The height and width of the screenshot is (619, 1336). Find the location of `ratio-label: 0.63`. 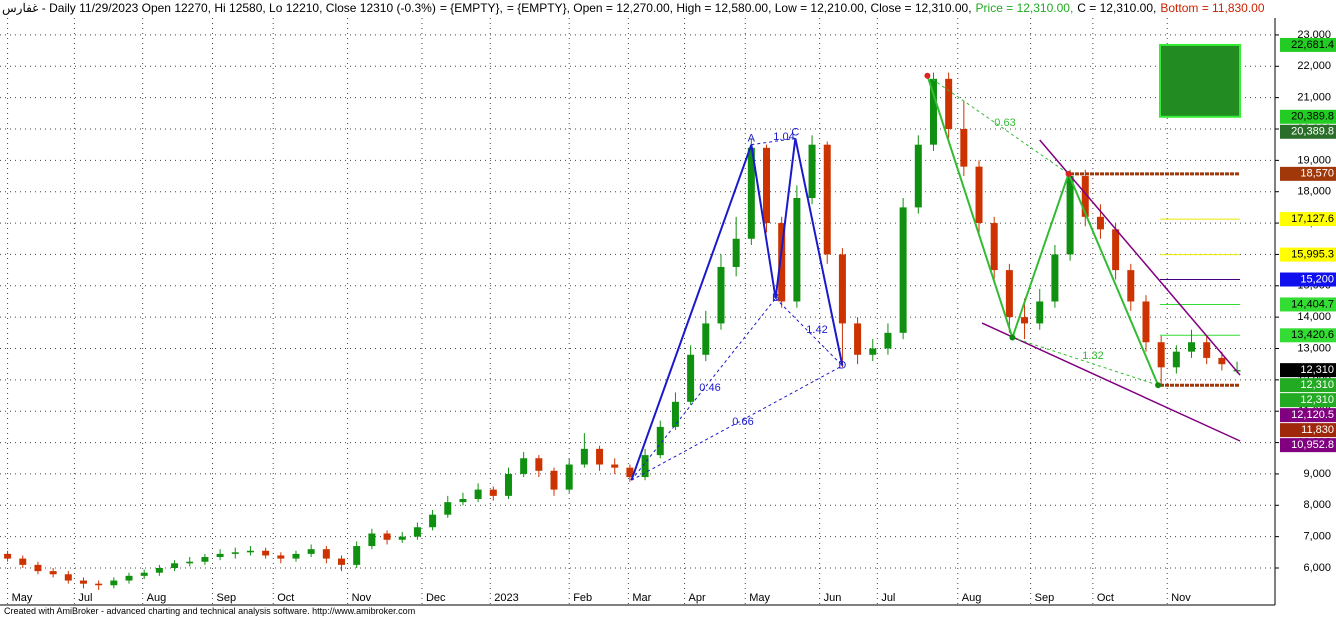

ratio-label: 0.63 is located at coordinates (1004, 123).